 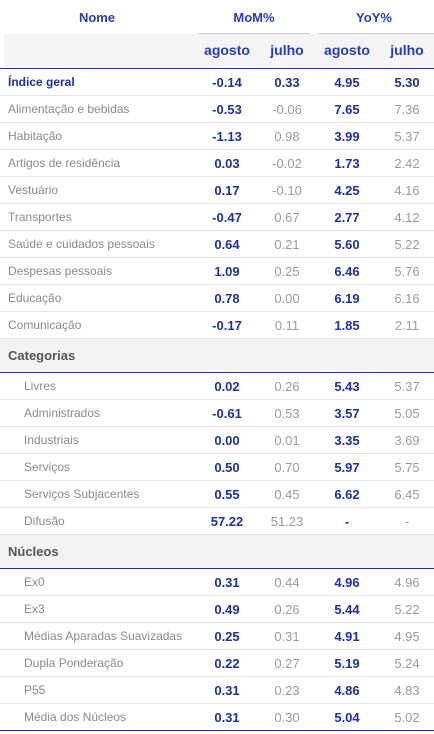 I want to click on row-name: Livres, so click(x=40, y=386).